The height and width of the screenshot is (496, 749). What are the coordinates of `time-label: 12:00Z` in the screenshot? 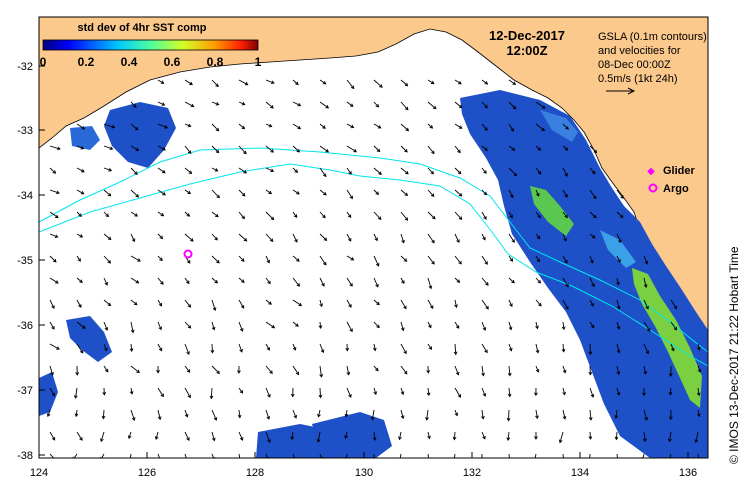 It's located at (526, 50).